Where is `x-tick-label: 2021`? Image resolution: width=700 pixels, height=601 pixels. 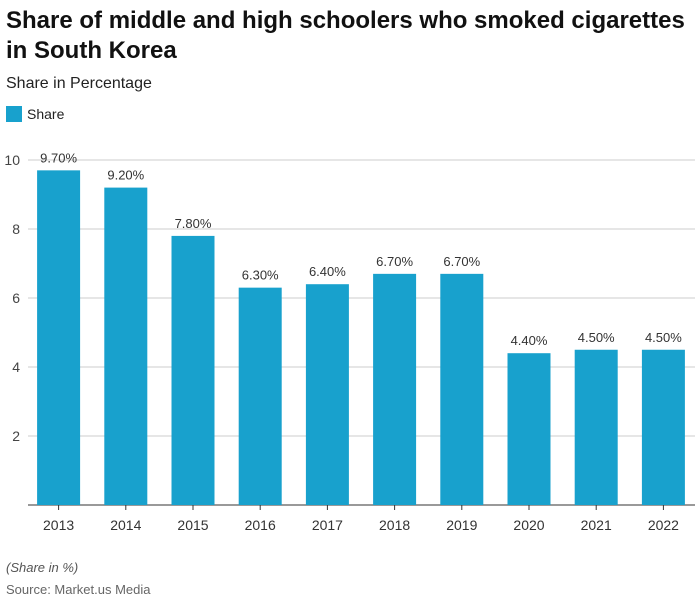
x-tick-label: 2021 is located at coordinates (596, 525).